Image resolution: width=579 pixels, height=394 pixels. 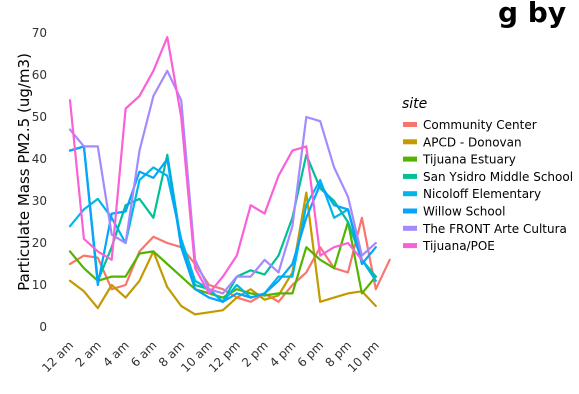 What do you see at coordinates (39, 75) in the screenshot?
I see `y-tick-label: 60` at bounding box center [39, 75].